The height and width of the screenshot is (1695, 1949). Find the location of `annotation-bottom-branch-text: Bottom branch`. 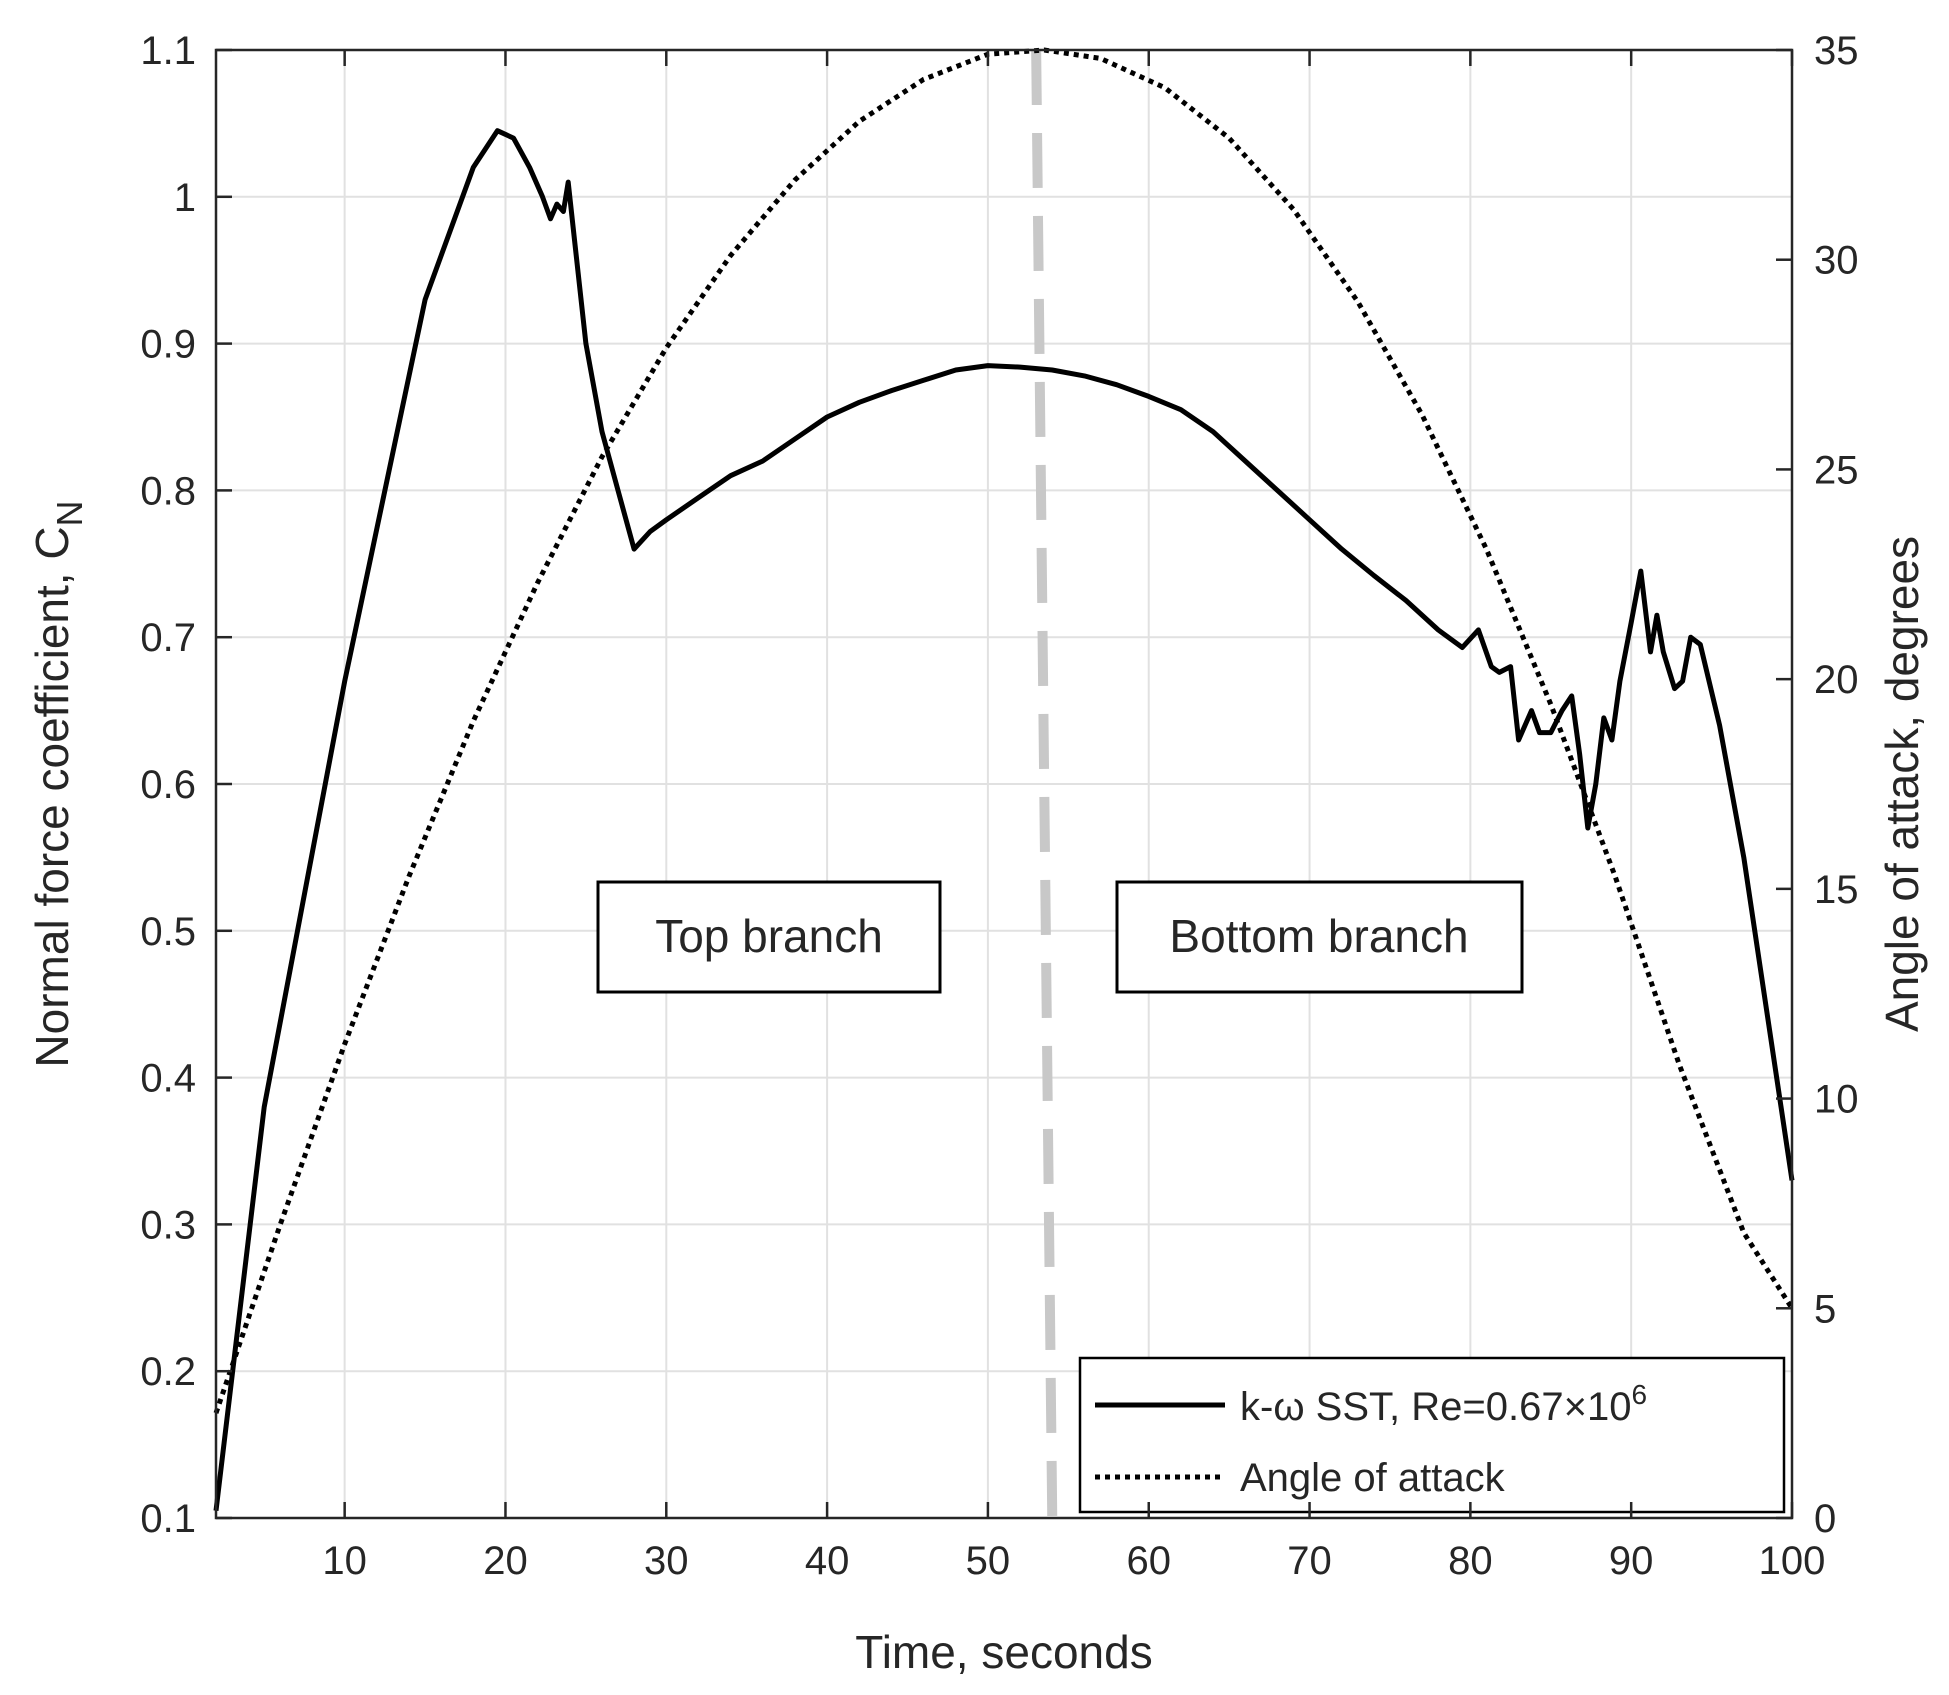

annotation-bottom-branch-text: Bottom branch is located at coordinates (1318, 936).